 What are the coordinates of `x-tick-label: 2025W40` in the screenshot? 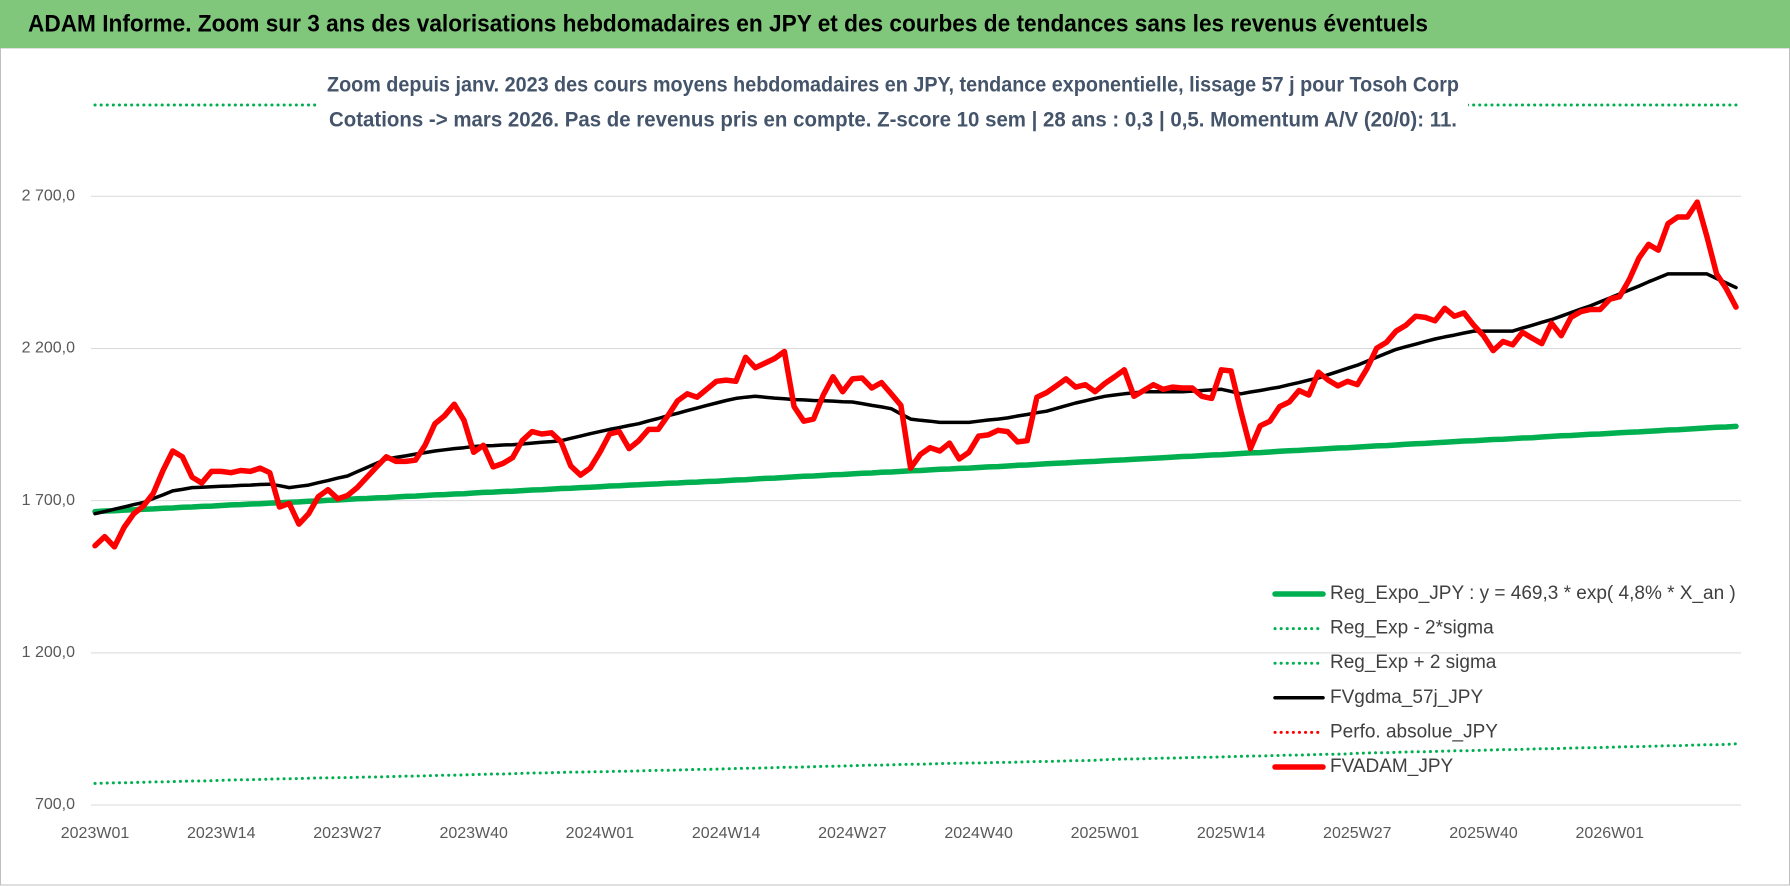 It's located at (1483, 833).